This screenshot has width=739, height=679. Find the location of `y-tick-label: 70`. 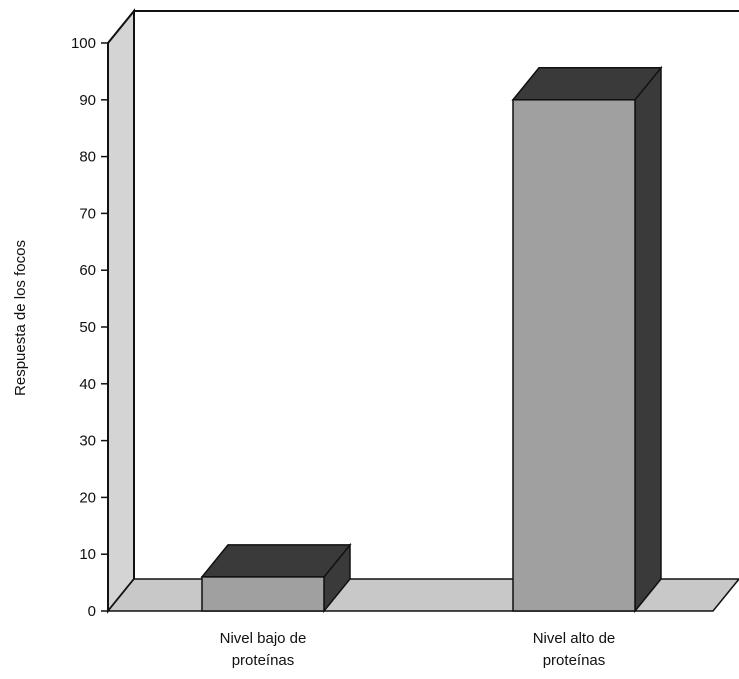

y-tick-label: 70 is located at coordinates (87, 213).